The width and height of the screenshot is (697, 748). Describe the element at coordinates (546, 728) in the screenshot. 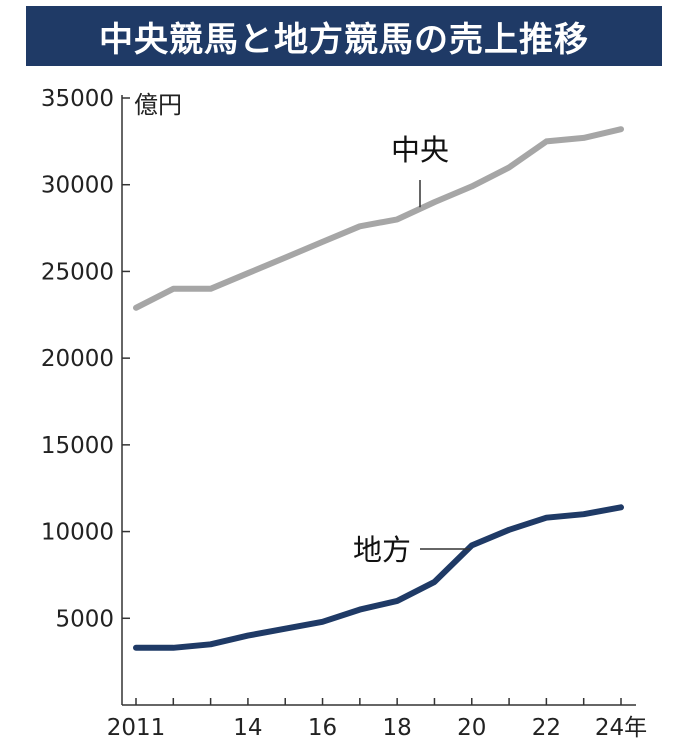

I see `x-tick-label: 22` at that location.